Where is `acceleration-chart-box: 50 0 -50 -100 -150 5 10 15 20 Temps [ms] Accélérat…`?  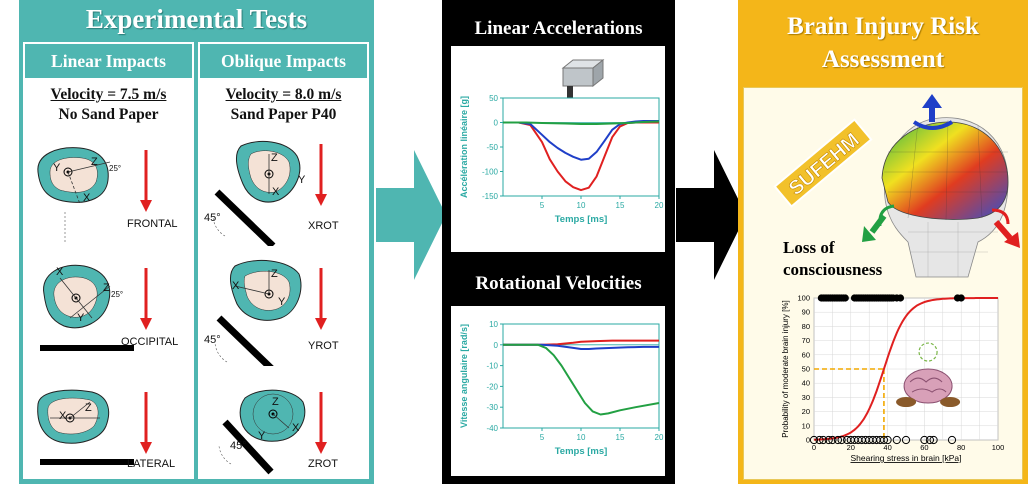 acceleration-chart-box: 50 0 -50 -100 -150 5 10 15 20 Temps [ms] Accélérat… is located at coordinates (558, 149).